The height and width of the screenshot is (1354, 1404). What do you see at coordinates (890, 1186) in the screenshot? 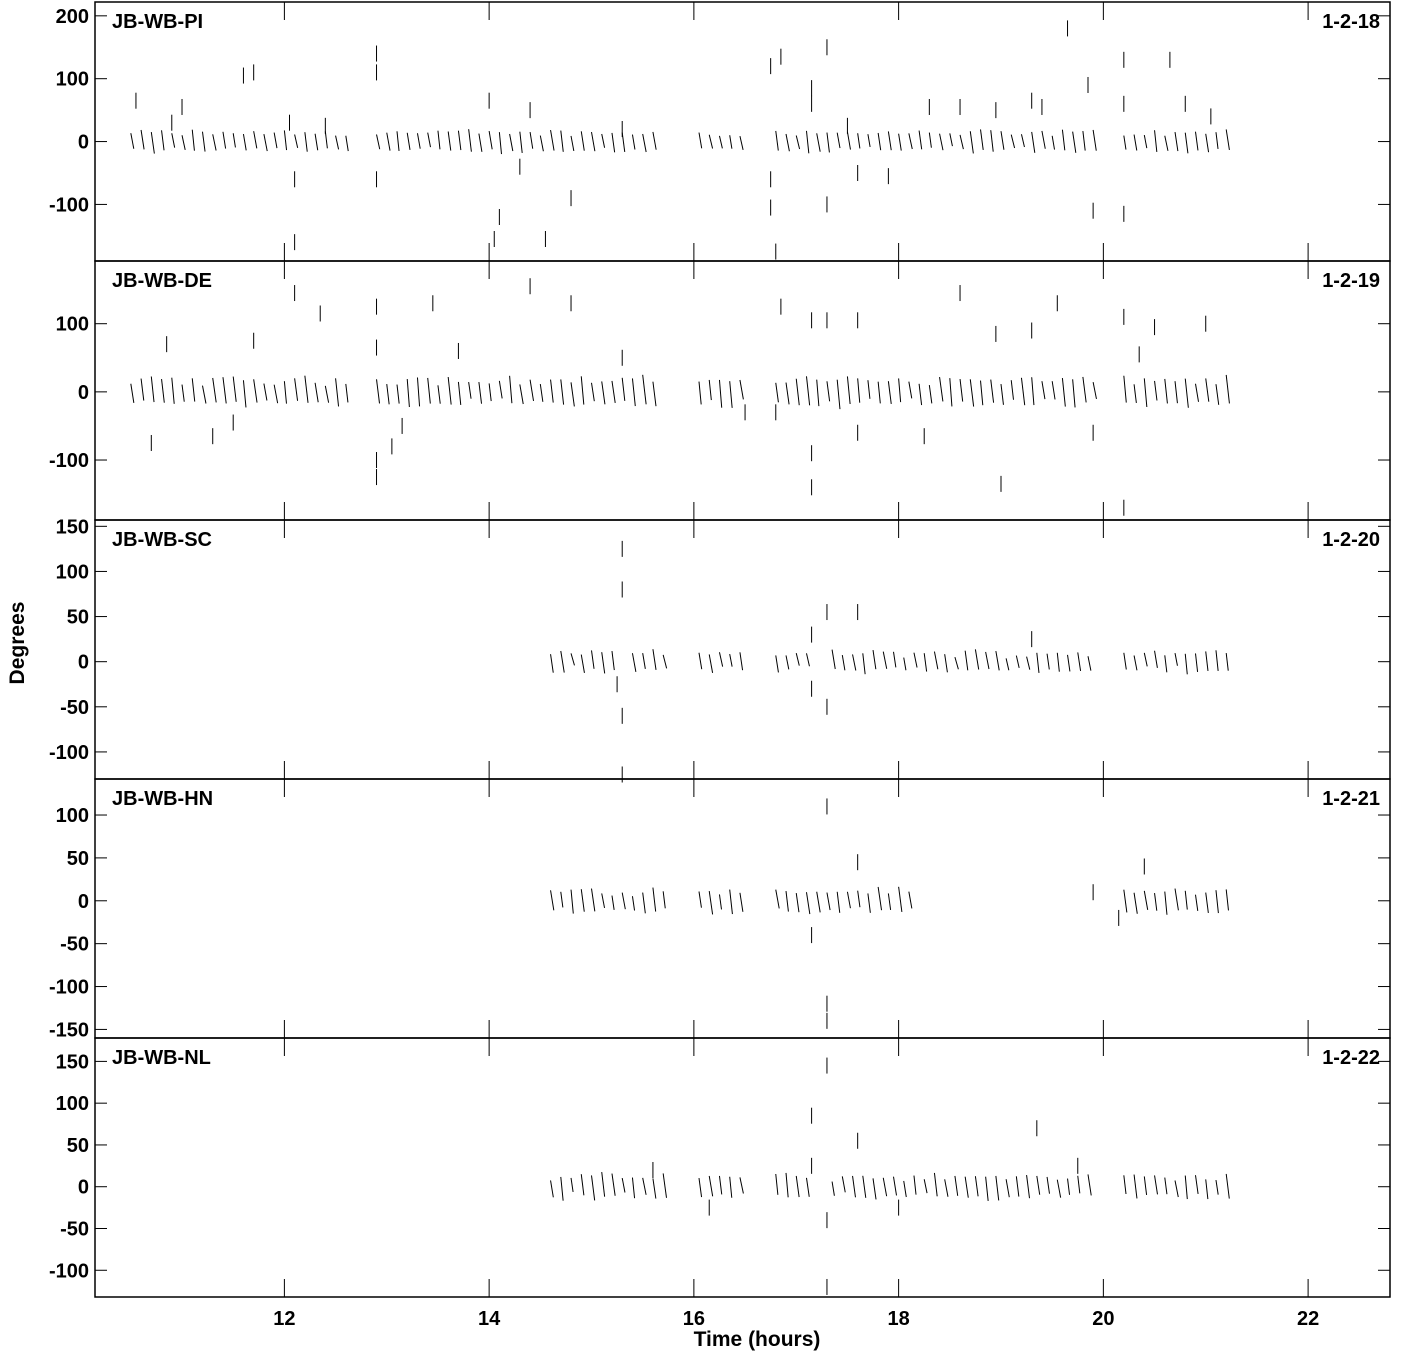
I see `phase-strokes` at bounding box center [890, 1186].